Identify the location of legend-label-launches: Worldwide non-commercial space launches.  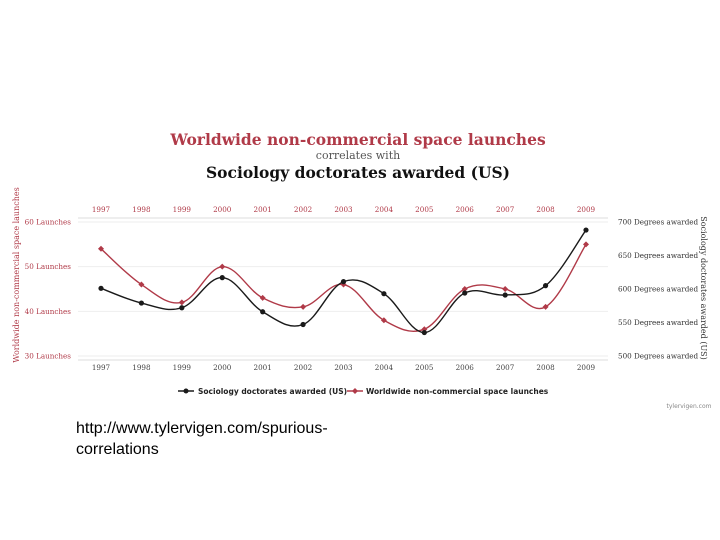
(457, 391).